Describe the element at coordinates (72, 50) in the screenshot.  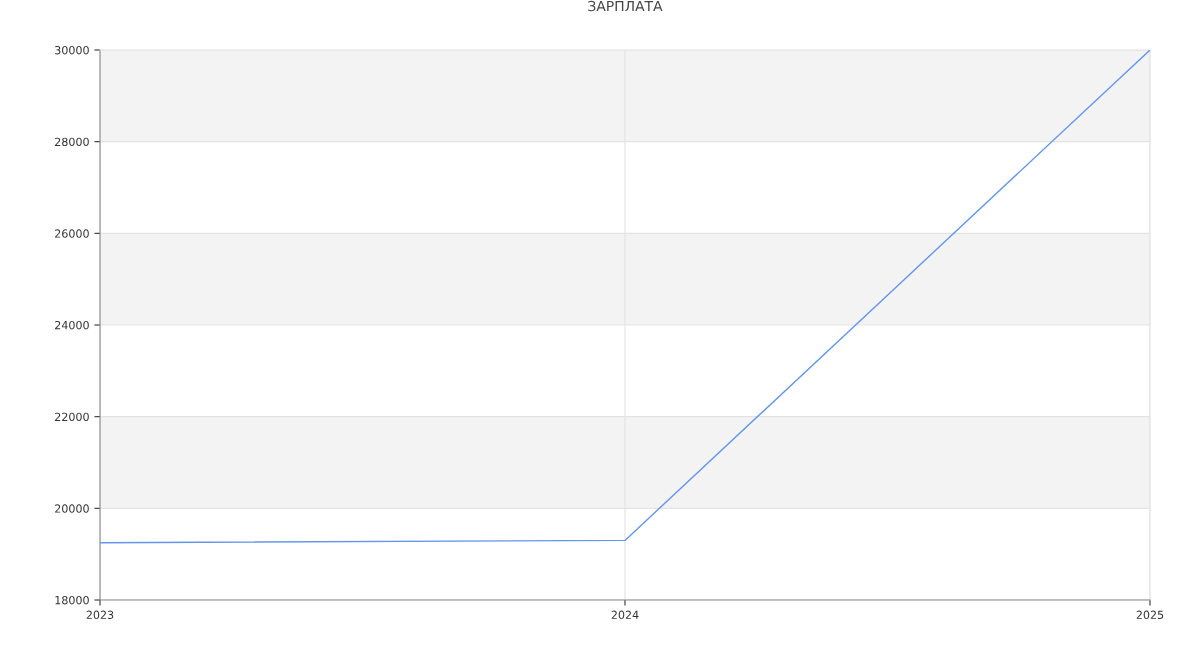
I see `y-tick-label: 30000` at that location.